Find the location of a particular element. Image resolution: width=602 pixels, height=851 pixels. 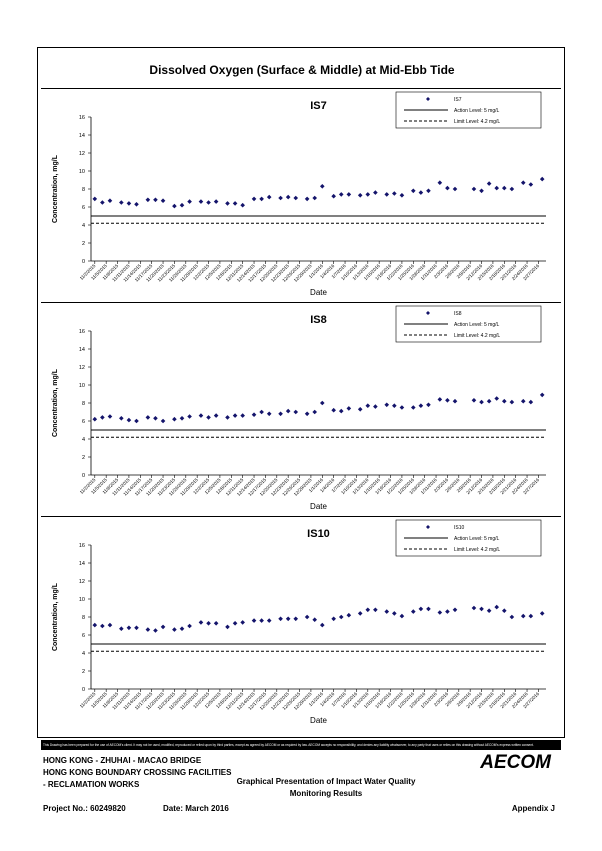

y-tick-label: 8 is located at coordinates (83, 190).